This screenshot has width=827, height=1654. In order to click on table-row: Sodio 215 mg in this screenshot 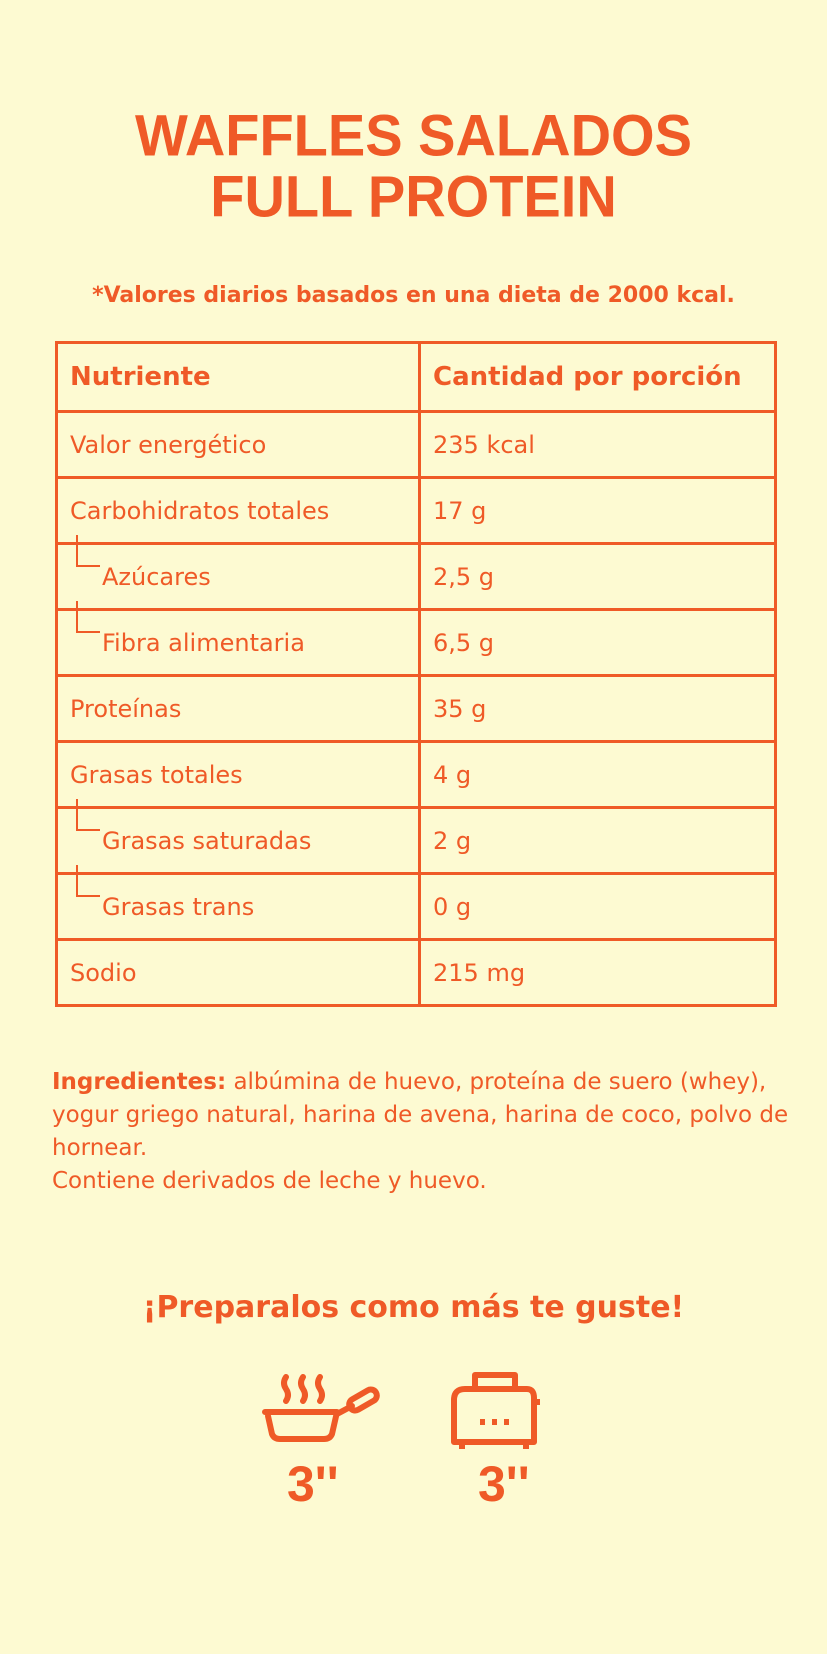, I will do `click(416, 972)`.